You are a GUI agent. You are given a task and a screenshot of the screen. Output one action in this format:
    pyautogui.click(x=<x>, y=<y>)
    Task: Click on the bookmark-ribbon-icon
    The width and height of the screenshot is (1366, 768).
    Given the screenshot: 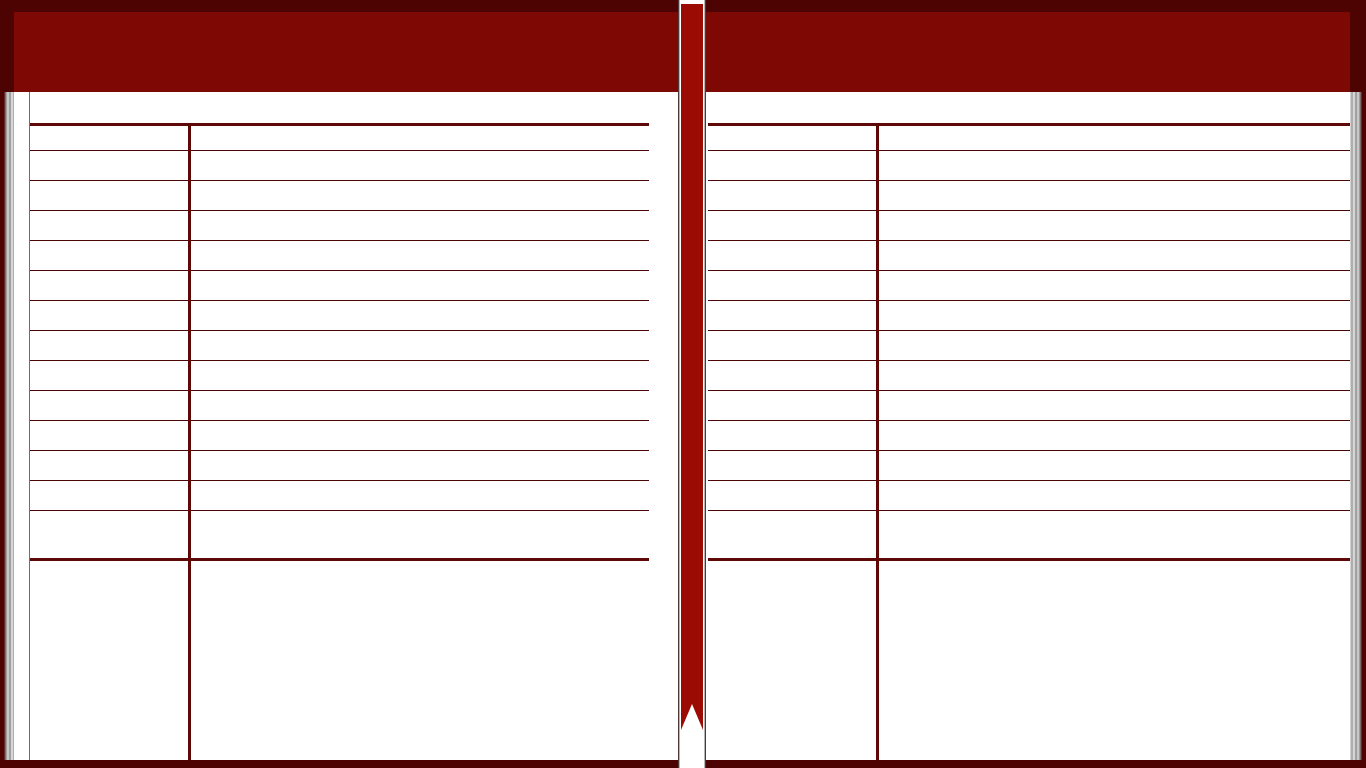 What is the action you would take?
    pyautogui.click(x=692, y=367)
    